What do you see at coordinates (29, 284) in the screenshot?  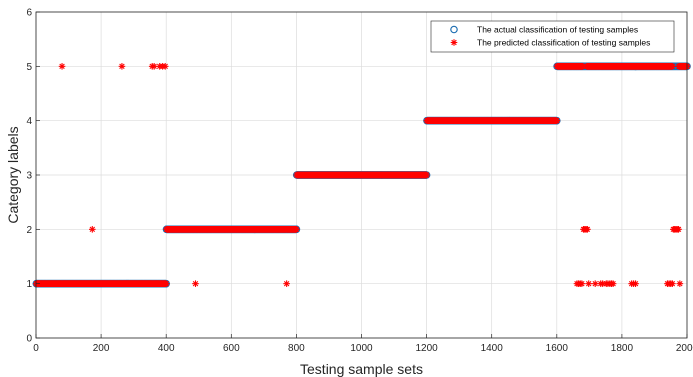 I see `y-tick-label: 1` at bounding box center [29, 284].